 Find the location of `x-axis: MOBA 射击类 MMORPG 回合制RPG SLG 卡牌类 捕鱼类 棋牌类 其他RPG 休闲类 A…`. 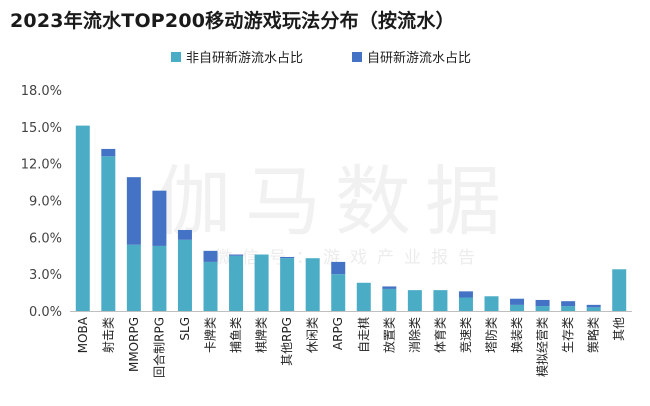

x-axis: MOBA 射击类 MMORPG 回合制RPG SLG 卡牌类 捕鱼类 棋牌类 其他RPG 休闲类 A… is located at coordinates (351, 344).